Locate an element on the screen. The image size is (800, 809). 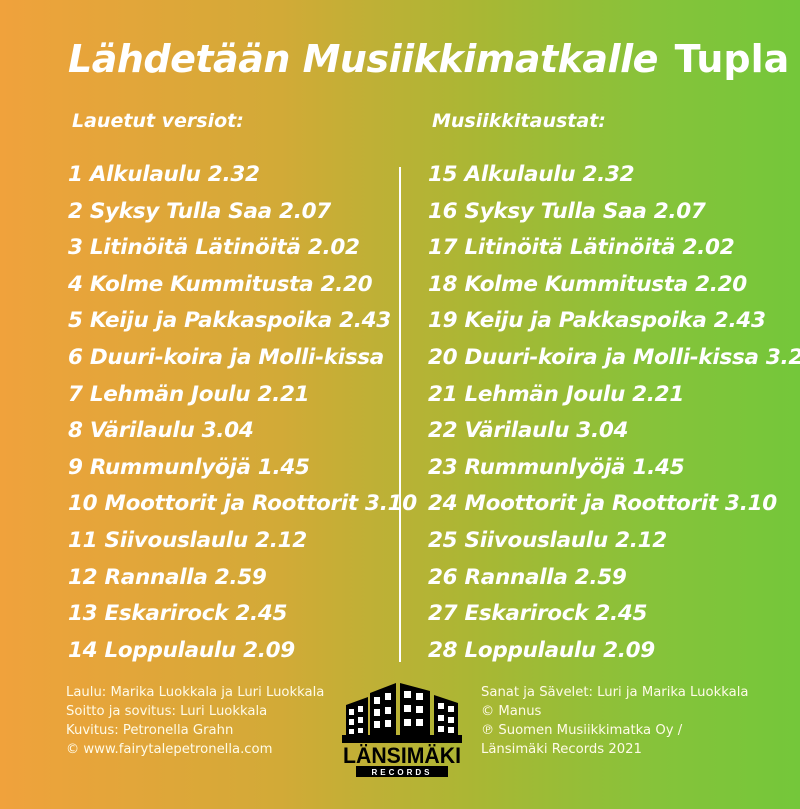
track-item: 24 Moottorit ja Roottorit 3.10 is located at coordinates (602, 504).